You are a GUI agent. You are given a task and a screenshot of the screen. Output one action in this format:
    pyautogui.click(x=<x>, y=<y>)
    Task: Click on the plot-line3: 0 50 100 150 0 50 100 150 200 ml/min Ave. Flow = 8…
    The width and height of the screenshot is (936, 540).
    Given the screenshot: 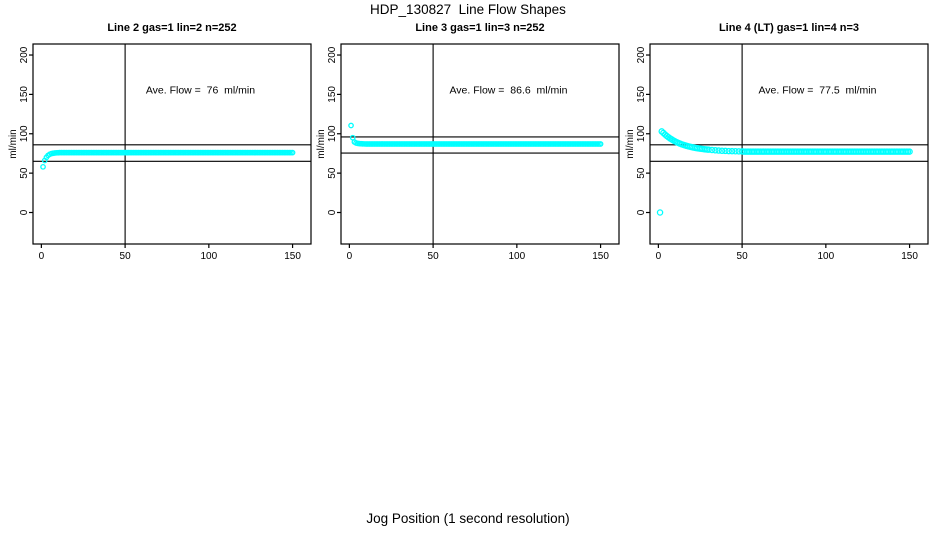 What is the action you would take?
    pyautogui.click(x=468, y=152)
    